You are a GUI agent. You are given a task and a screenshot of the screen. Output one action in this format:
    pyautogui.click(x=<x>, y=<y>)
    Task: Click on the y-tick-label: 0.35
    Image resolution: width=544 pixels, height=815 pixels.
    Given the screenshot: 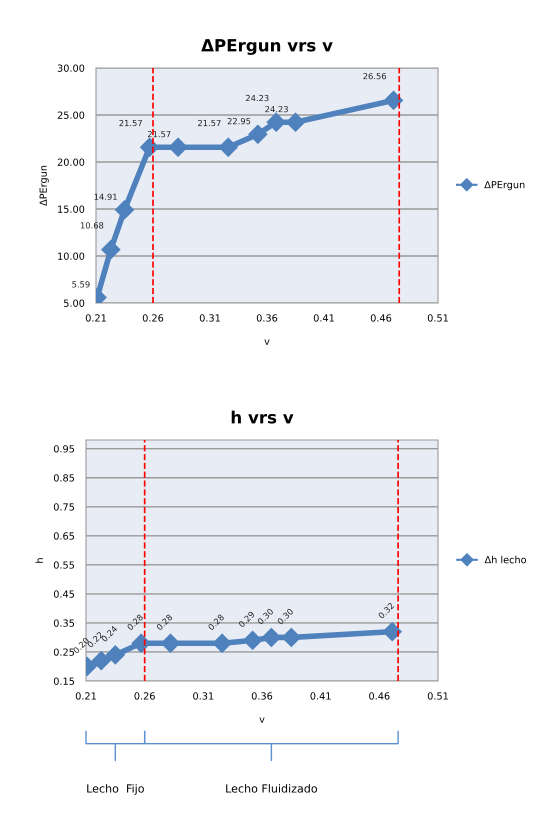 What is the action you would take?
    pyautogui.click(x=64, y=623)
    